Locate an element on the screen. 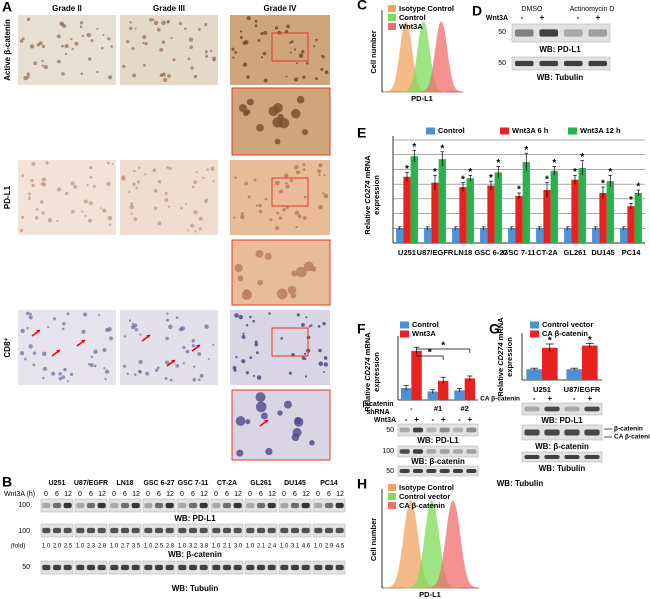 This screenshot has width=650, height=599. row-header: CD8⁺ is located at coordinates (7, 347).